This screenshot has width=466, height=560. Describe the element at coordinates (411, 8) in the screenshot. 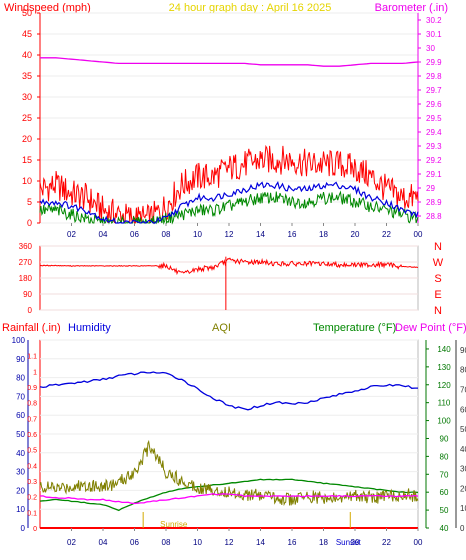

I see `barometer-axis-title: Barometer (.in)` at that location.